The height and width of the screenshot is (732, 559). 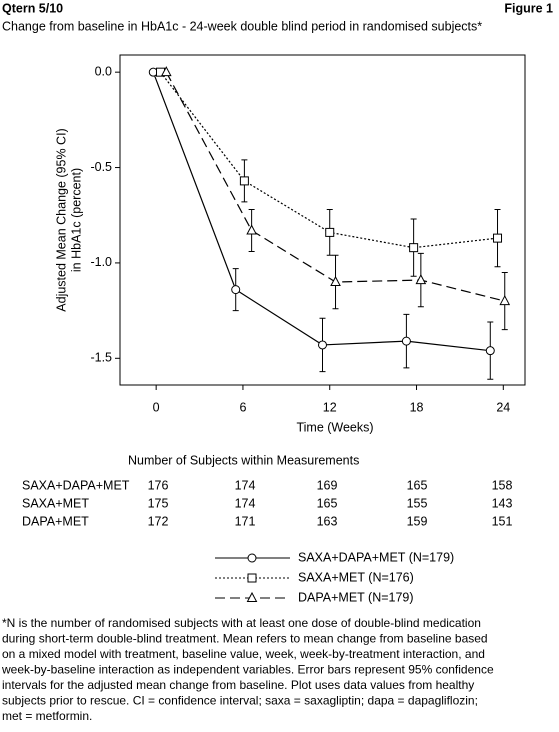 I want to click on legend-label: SAXA+DAPA+MET (N=179), so click(x=376, y=557).